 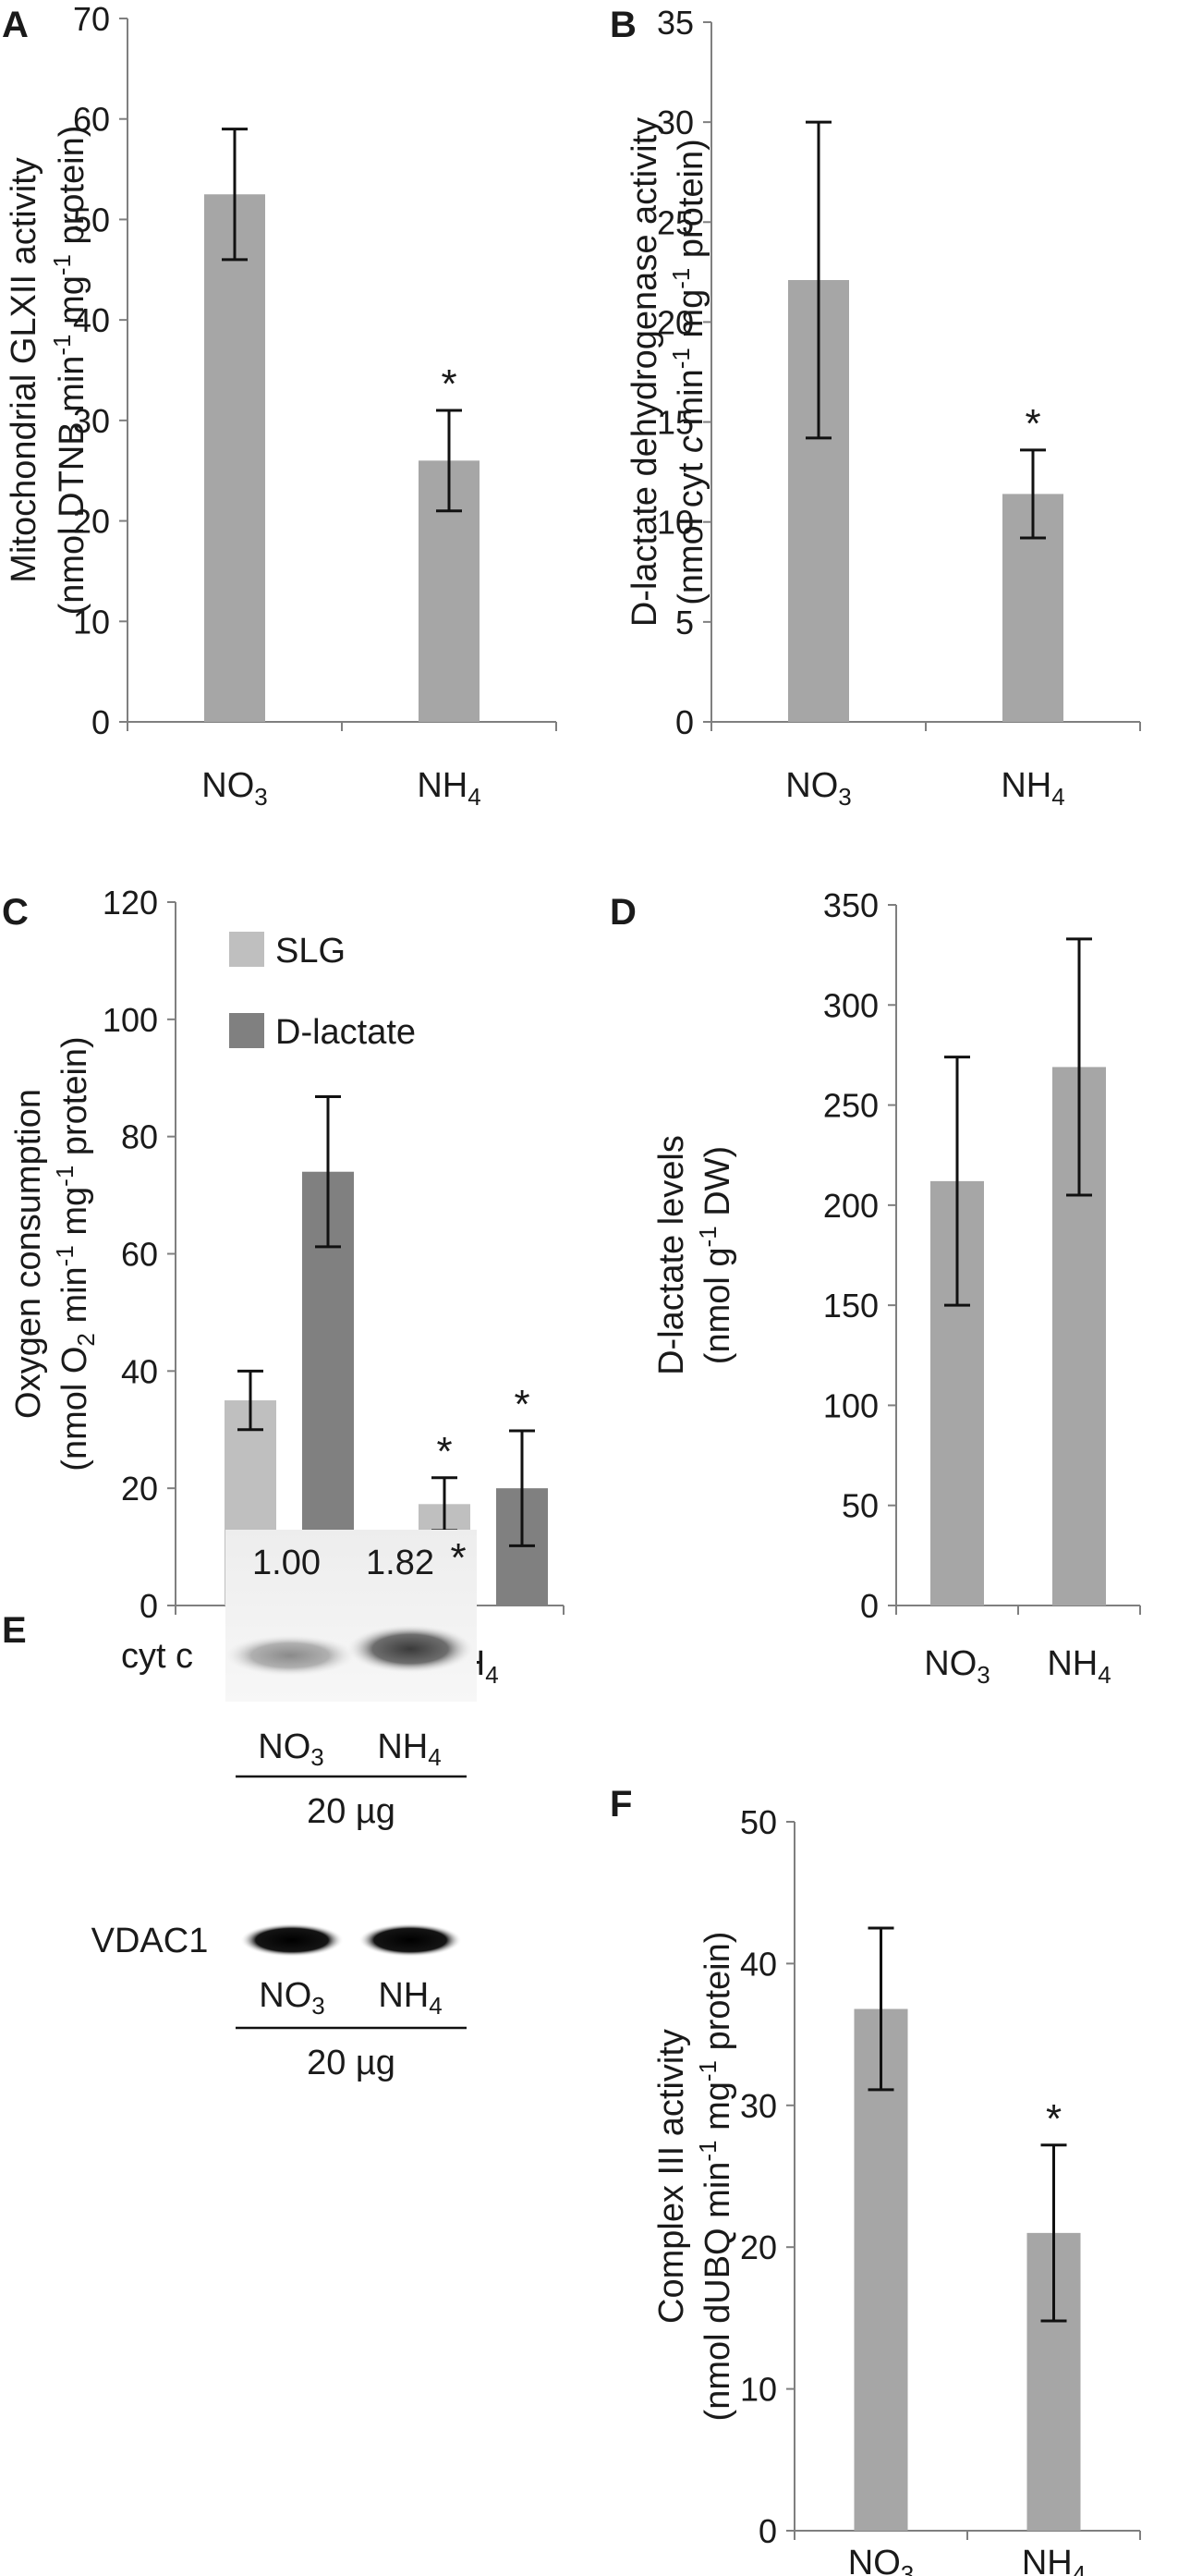 I want to click on panel-letter-c: C, so click(x=15, y=912).